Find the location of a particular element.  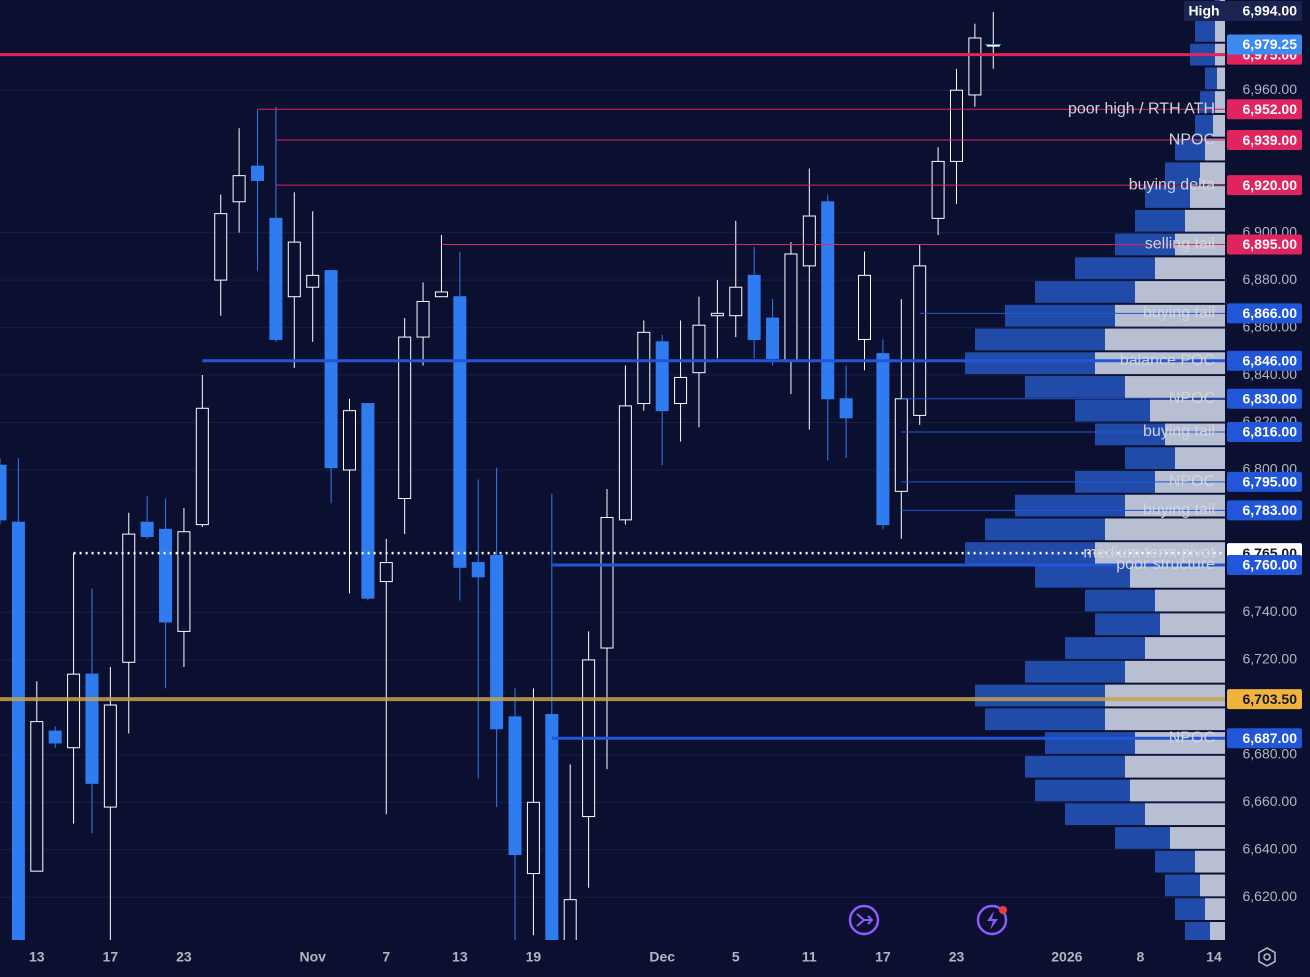

price-tag-label: 6,952.00 is located at coordinates (1270, 109).